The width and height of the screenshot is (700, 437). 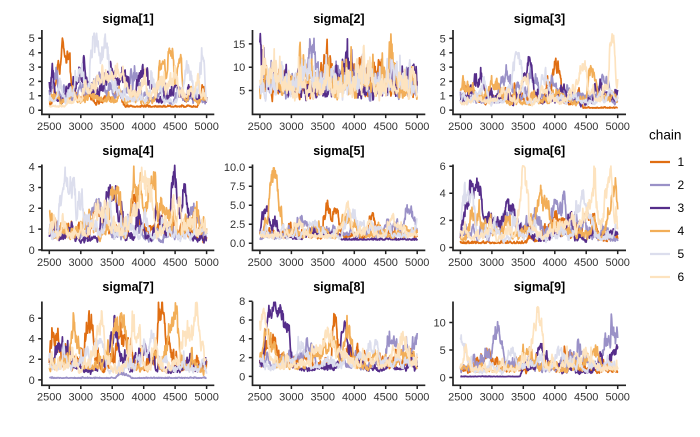 I want to click on svg-text: 2.5, so click(x=237, y=225).